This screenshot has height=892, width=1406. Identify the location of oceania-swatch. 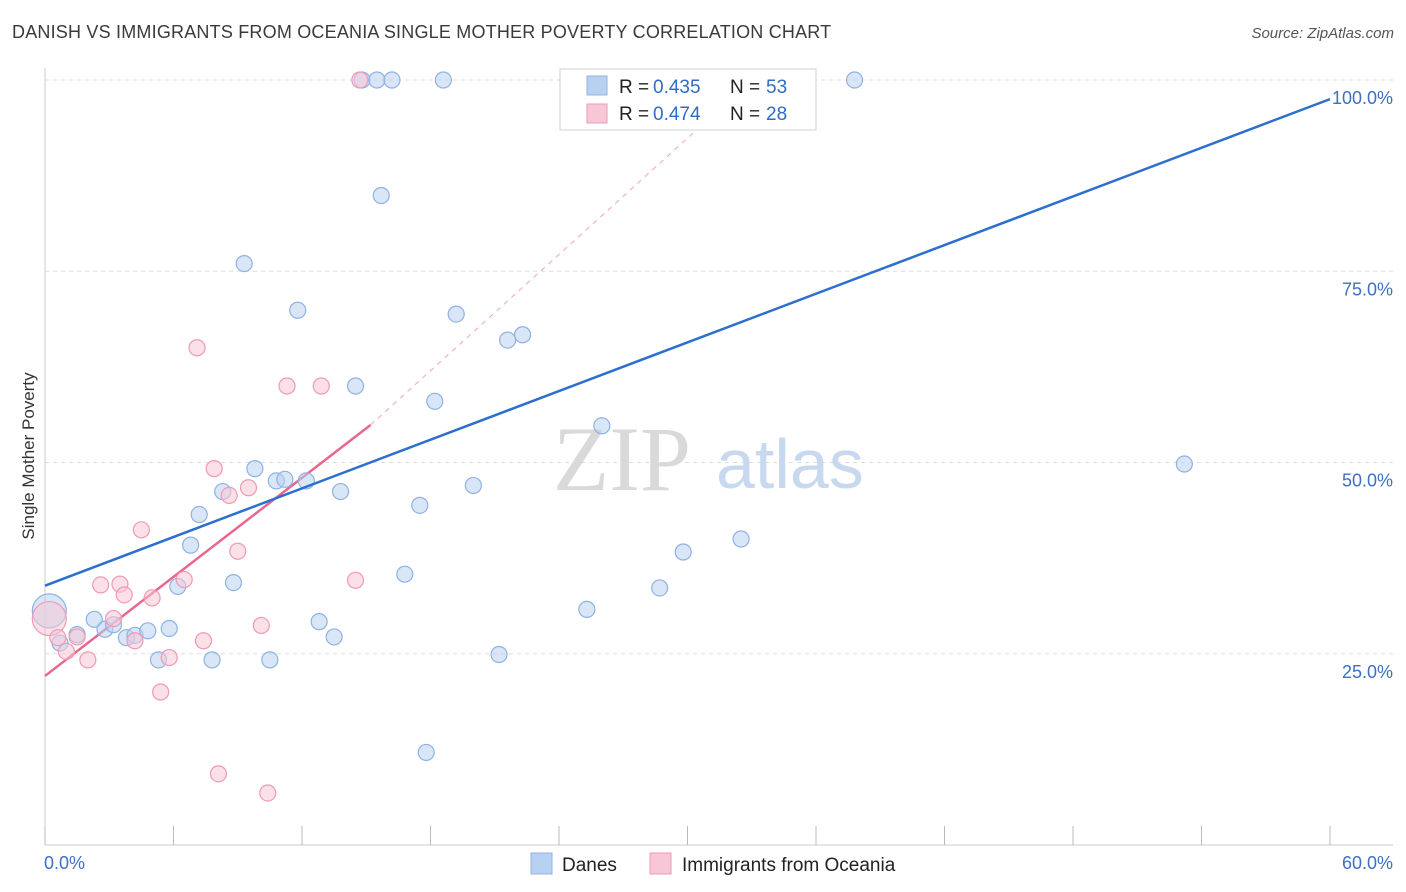
(660, 863).